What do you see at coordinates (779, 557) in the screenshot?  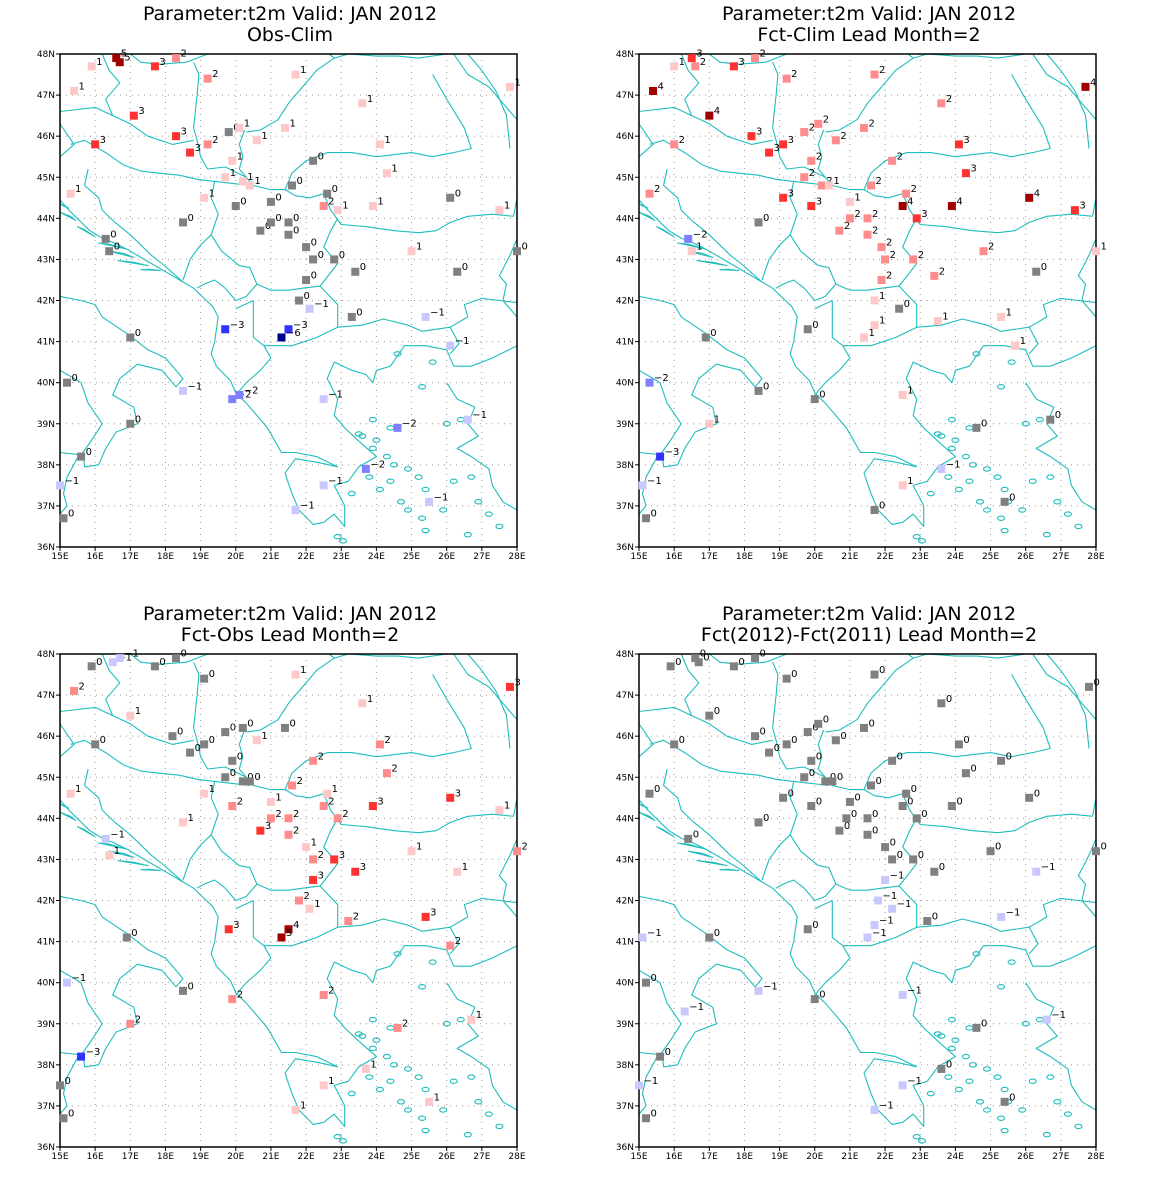 I see `x-tick-label: 19E` at bounding box center [779, 557].